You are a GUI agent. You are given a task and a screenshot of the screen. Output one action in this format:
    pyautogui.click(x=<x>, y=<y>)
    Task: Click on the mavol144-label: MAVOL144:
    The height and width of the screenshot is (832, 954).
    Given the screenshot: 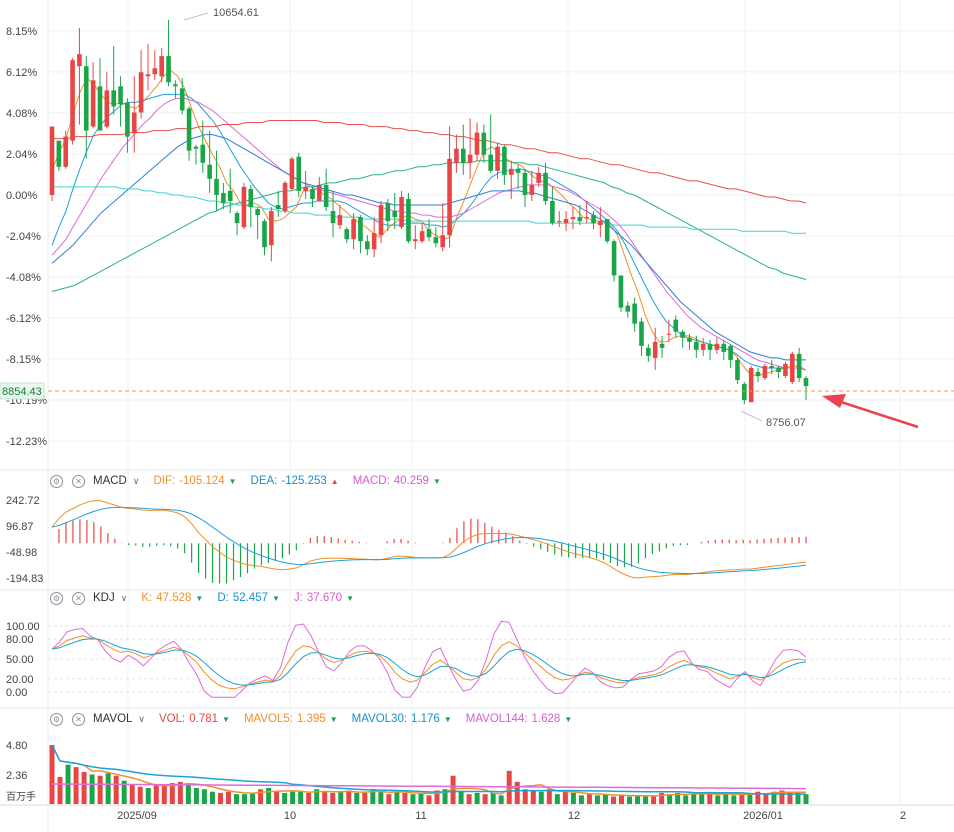 What is the action you would take?
    pyautogui.click(x=496, y=719)
    